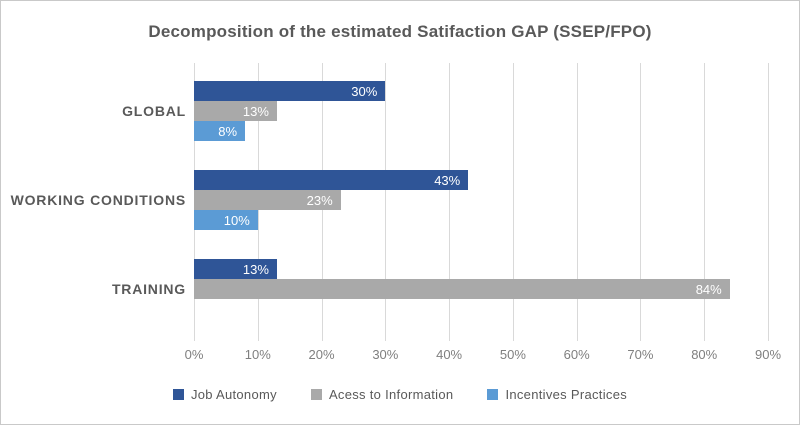  I want to click on bar-acess-to-information: 84%, so click(462, 289).